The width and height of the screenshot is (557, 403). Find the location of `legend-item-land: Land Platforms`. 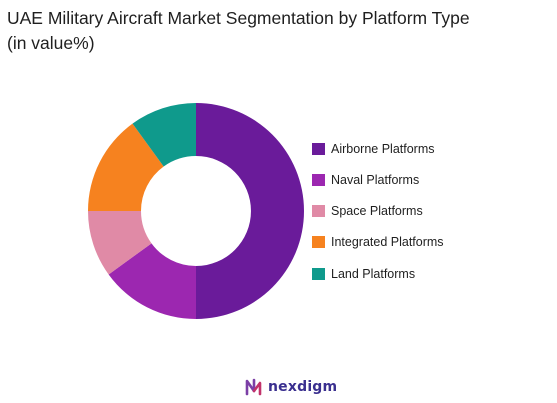

legend-item-land: Land Platforms is located at coordinates (378, 273).